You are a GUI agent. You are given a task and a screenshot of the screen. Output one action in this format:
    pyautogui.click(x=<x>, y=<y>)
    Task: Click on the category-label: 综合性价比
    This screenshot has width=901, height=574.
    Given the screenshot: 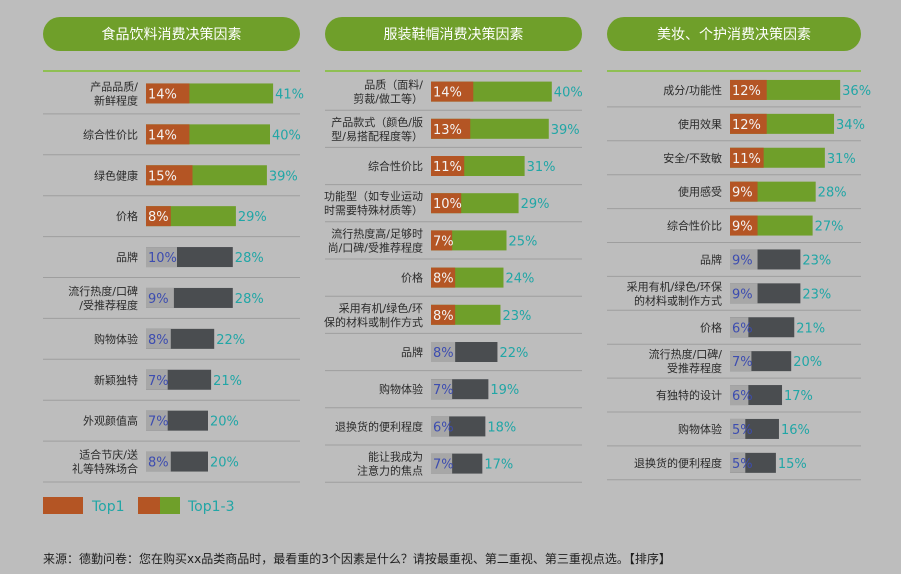 What is the action you would take?
    pyautogui.click(x=110, y=134)
    